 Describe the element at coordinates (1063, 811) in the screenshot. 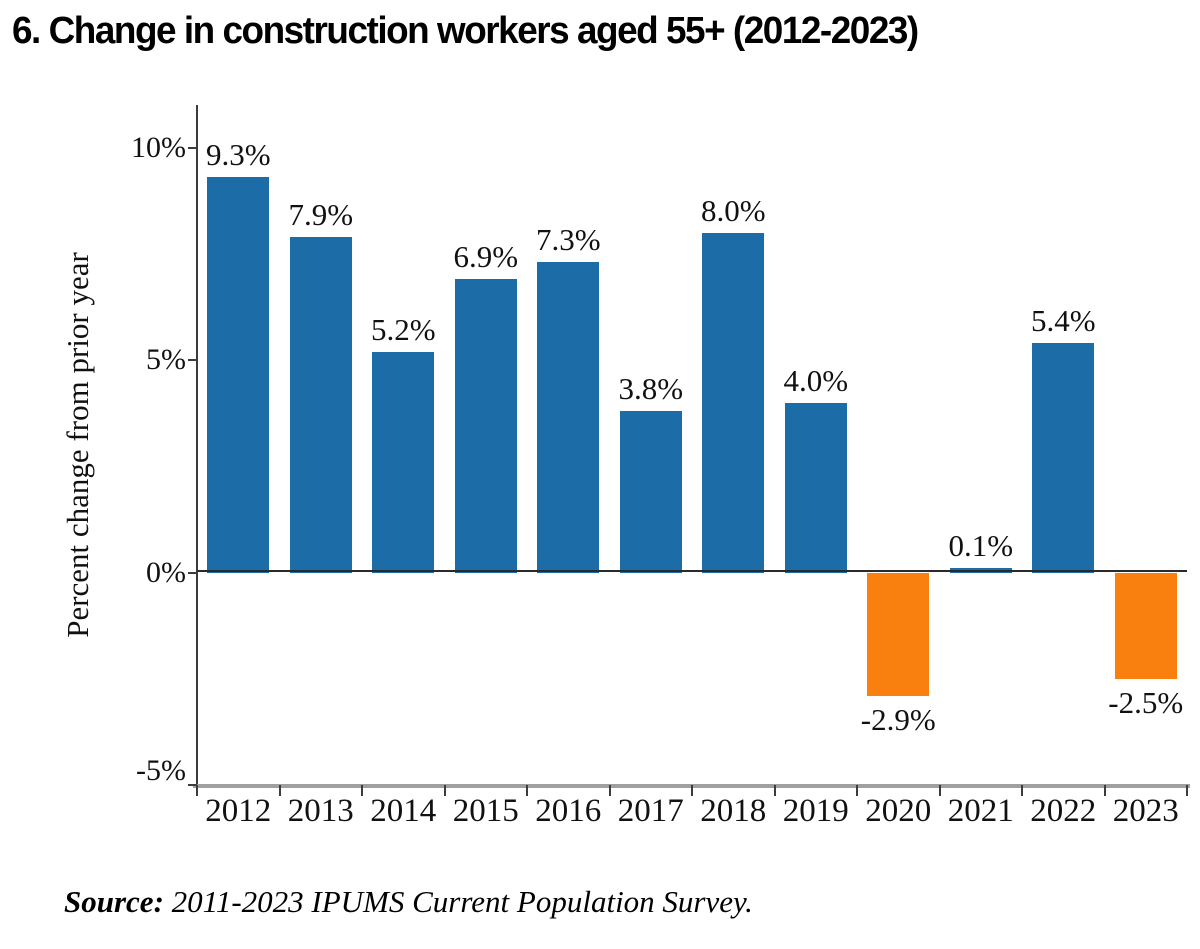

I see `x-tick-label: 2022` at that location.